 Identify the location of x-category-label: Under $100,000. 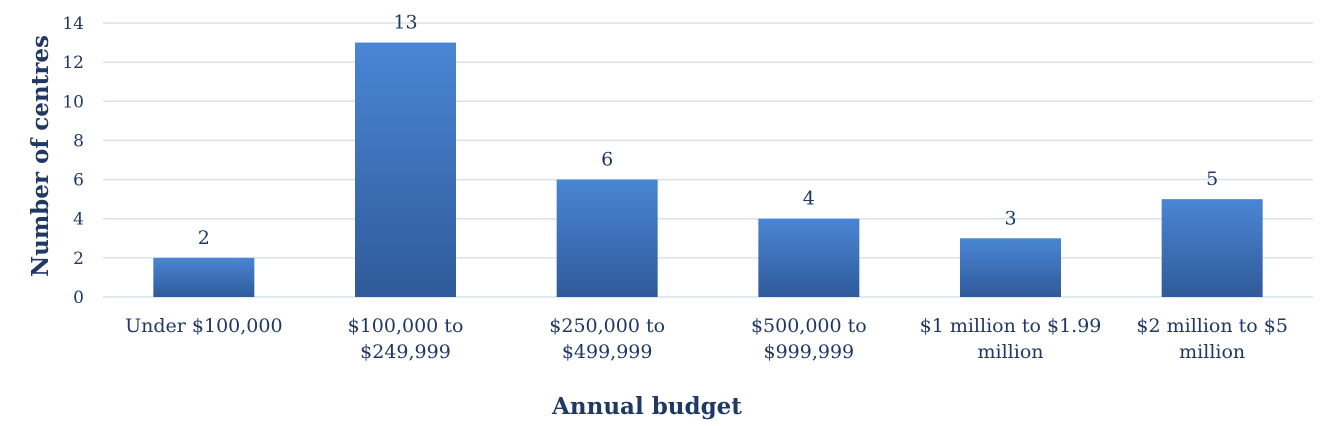
(203, 326).